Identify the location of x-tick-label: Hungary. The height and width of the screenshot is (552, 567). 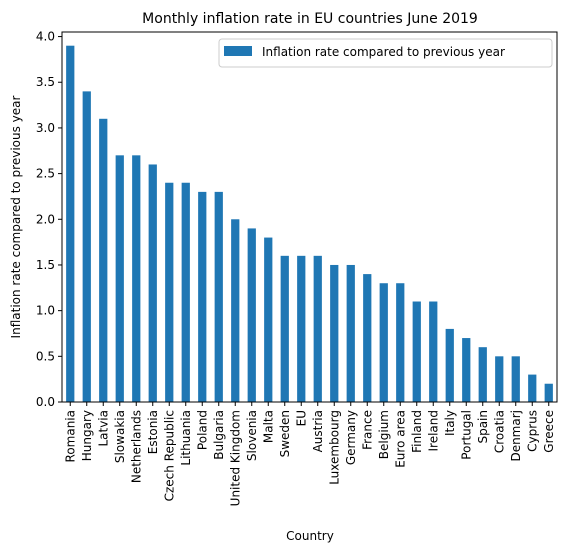
(87, 435).